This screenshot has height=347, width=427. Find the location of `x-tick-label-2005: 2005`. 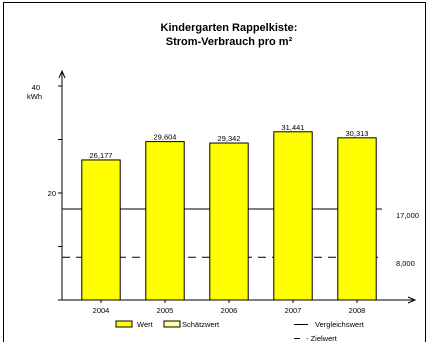

x-tick-label-2005: 2005 is located at coordinates (165, 310).